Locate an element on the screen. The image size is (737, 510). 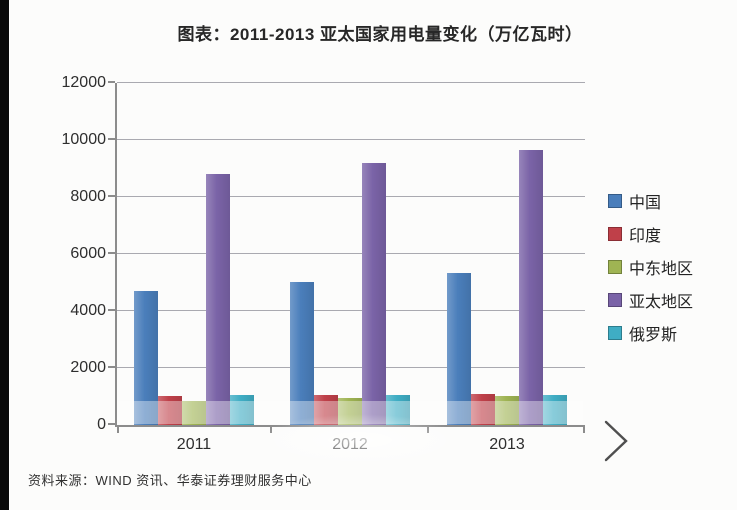
bar-russia-2012 is located at coordinates (398, 410).